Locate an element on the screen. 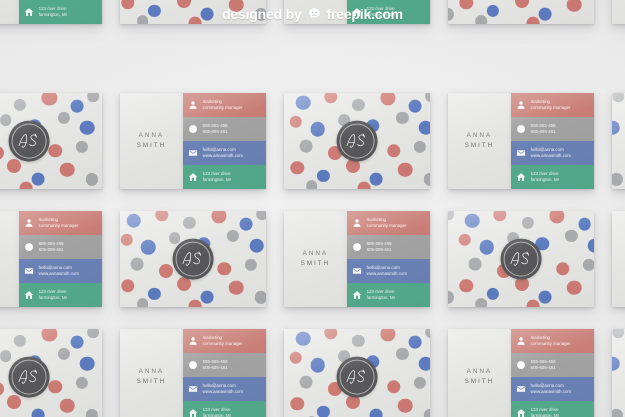 This screenshot has height=417, width=625. card-stripe-line: 555-555-456 is located at coordinates (215, 126).